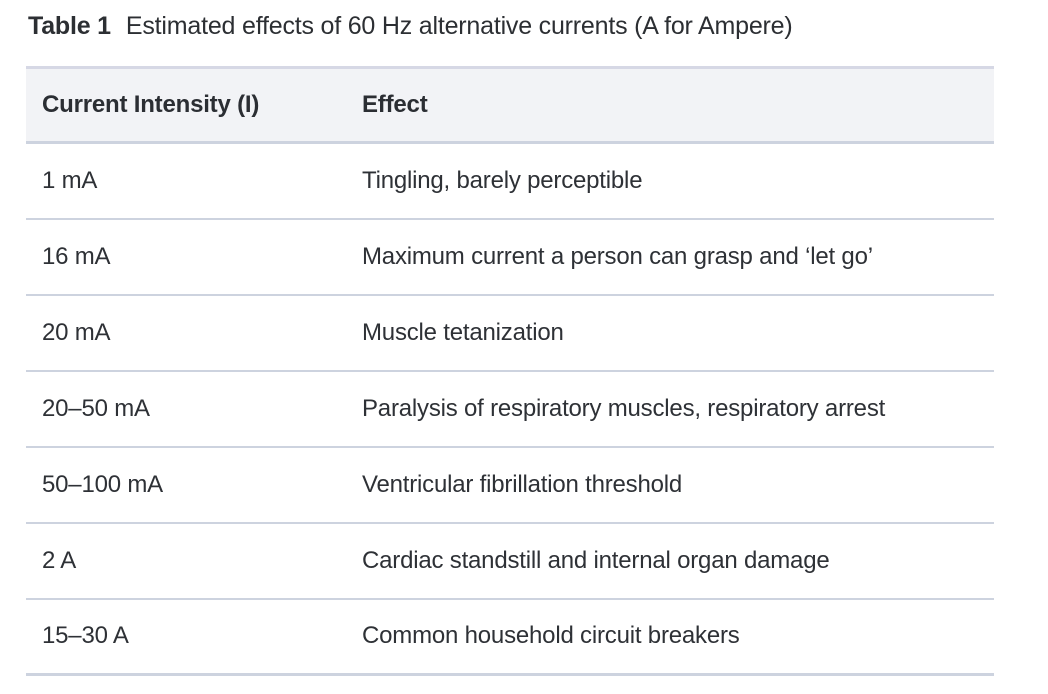  I want to click on column-header-current-intensity: Current Intensity (I), so click(151, 104).